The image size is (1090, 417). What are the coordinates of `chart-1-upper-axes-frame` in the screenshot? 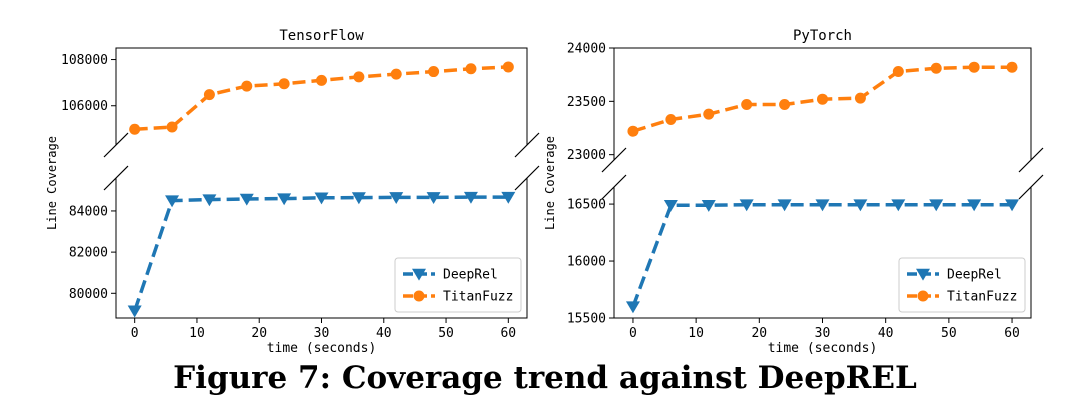 It's located at (822, 103).